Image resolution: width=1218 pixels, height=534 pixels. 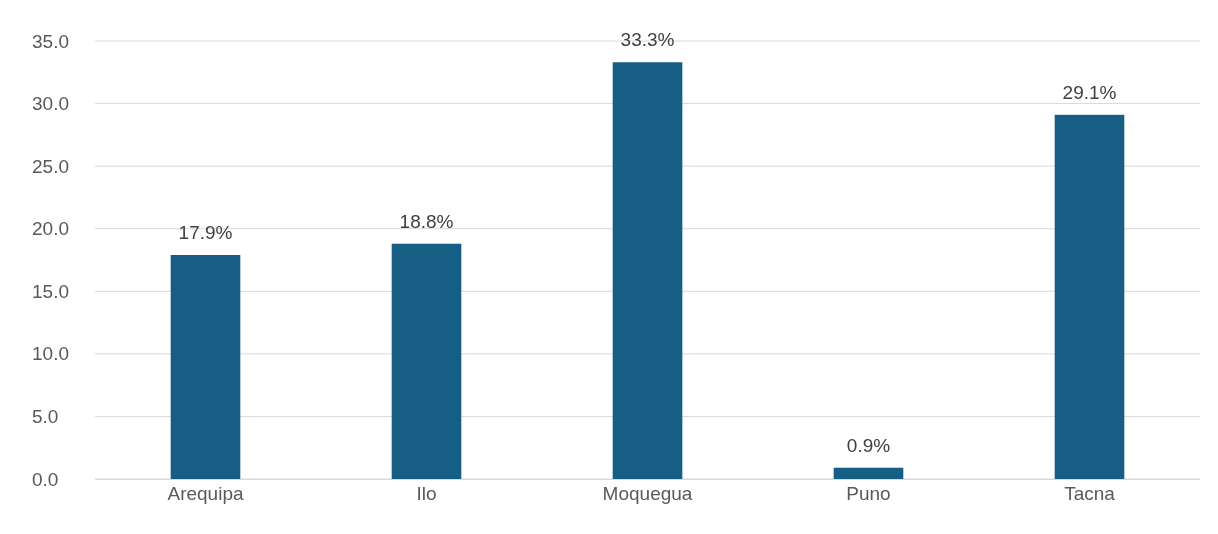 What do you see at coordinates (426, 221) in the screenshot?
I see `data-label: 18.8%` at bounding box center [426, 221].